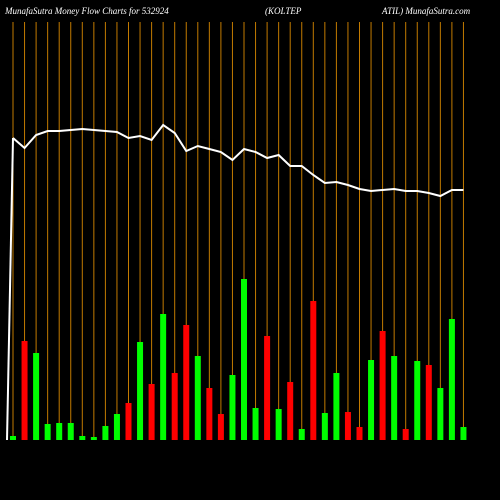 The height and width of the screenshot is (500, 500). I want to click on chart-title: (KOLTEP, so click(283, 11).